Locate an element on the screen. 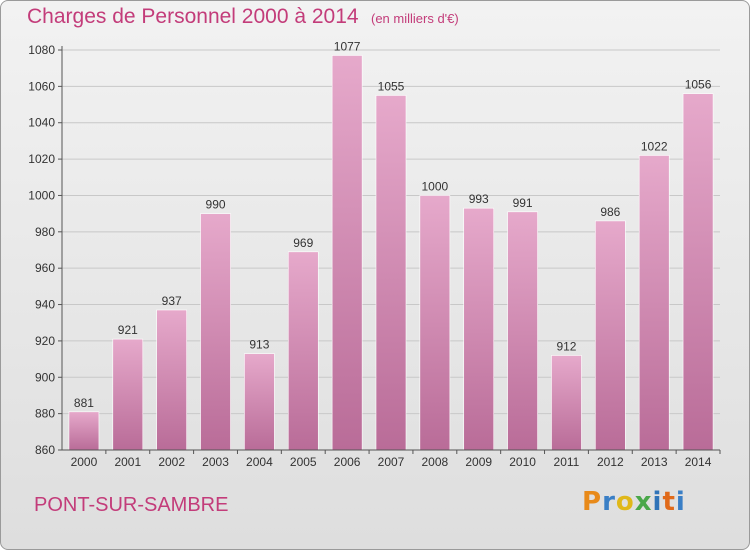 The width and height of the screenshot is (750, 550). y-tick-label: 1060 is located at coordinates (41, 86).